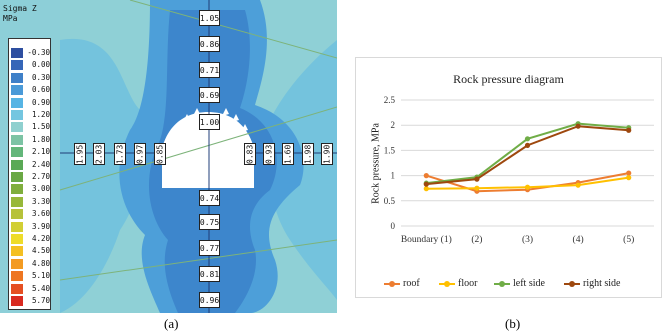 This screenshot has height=333, width=667. Describe the element at coordinates (468, 283) in the screenshot. I see `legend-label: floor` at that location.